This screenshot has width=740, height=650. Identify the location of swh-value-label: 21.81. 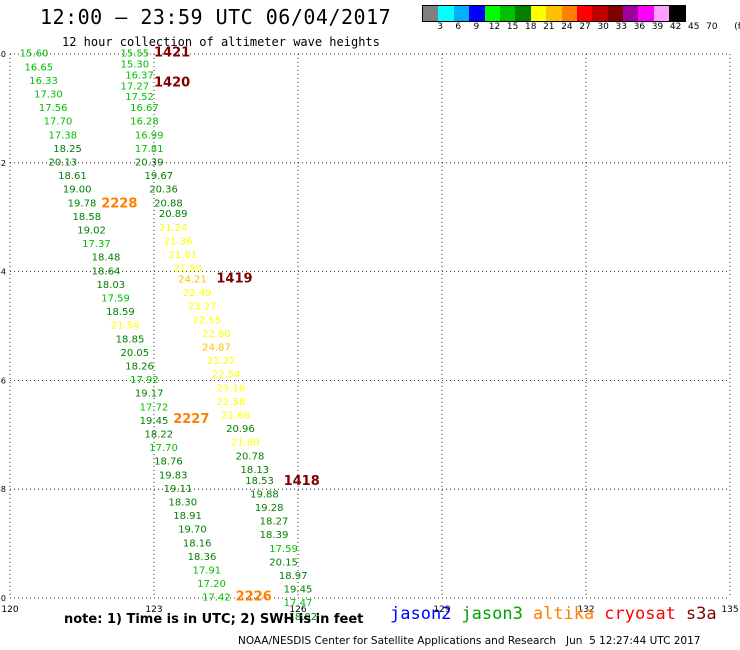
(182, 255).